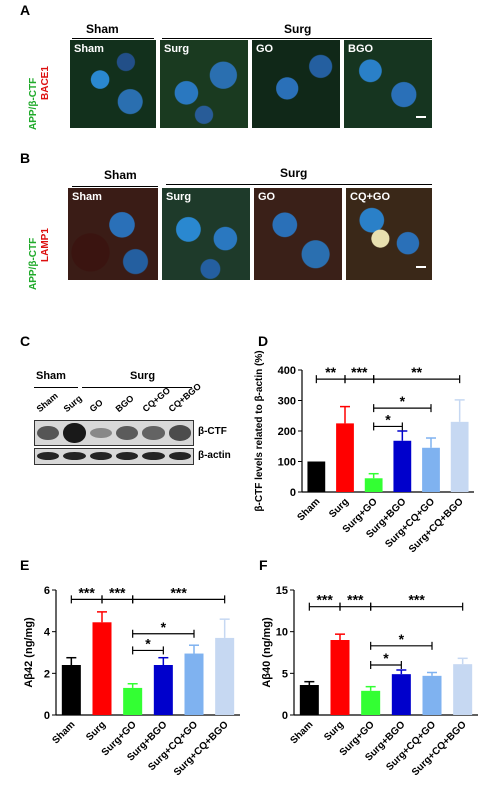 This screenshot has width=489, height=798. Describe the element at coordinates (285, 674) in the screenshot. I see `y-tick-label: 5` at that location.